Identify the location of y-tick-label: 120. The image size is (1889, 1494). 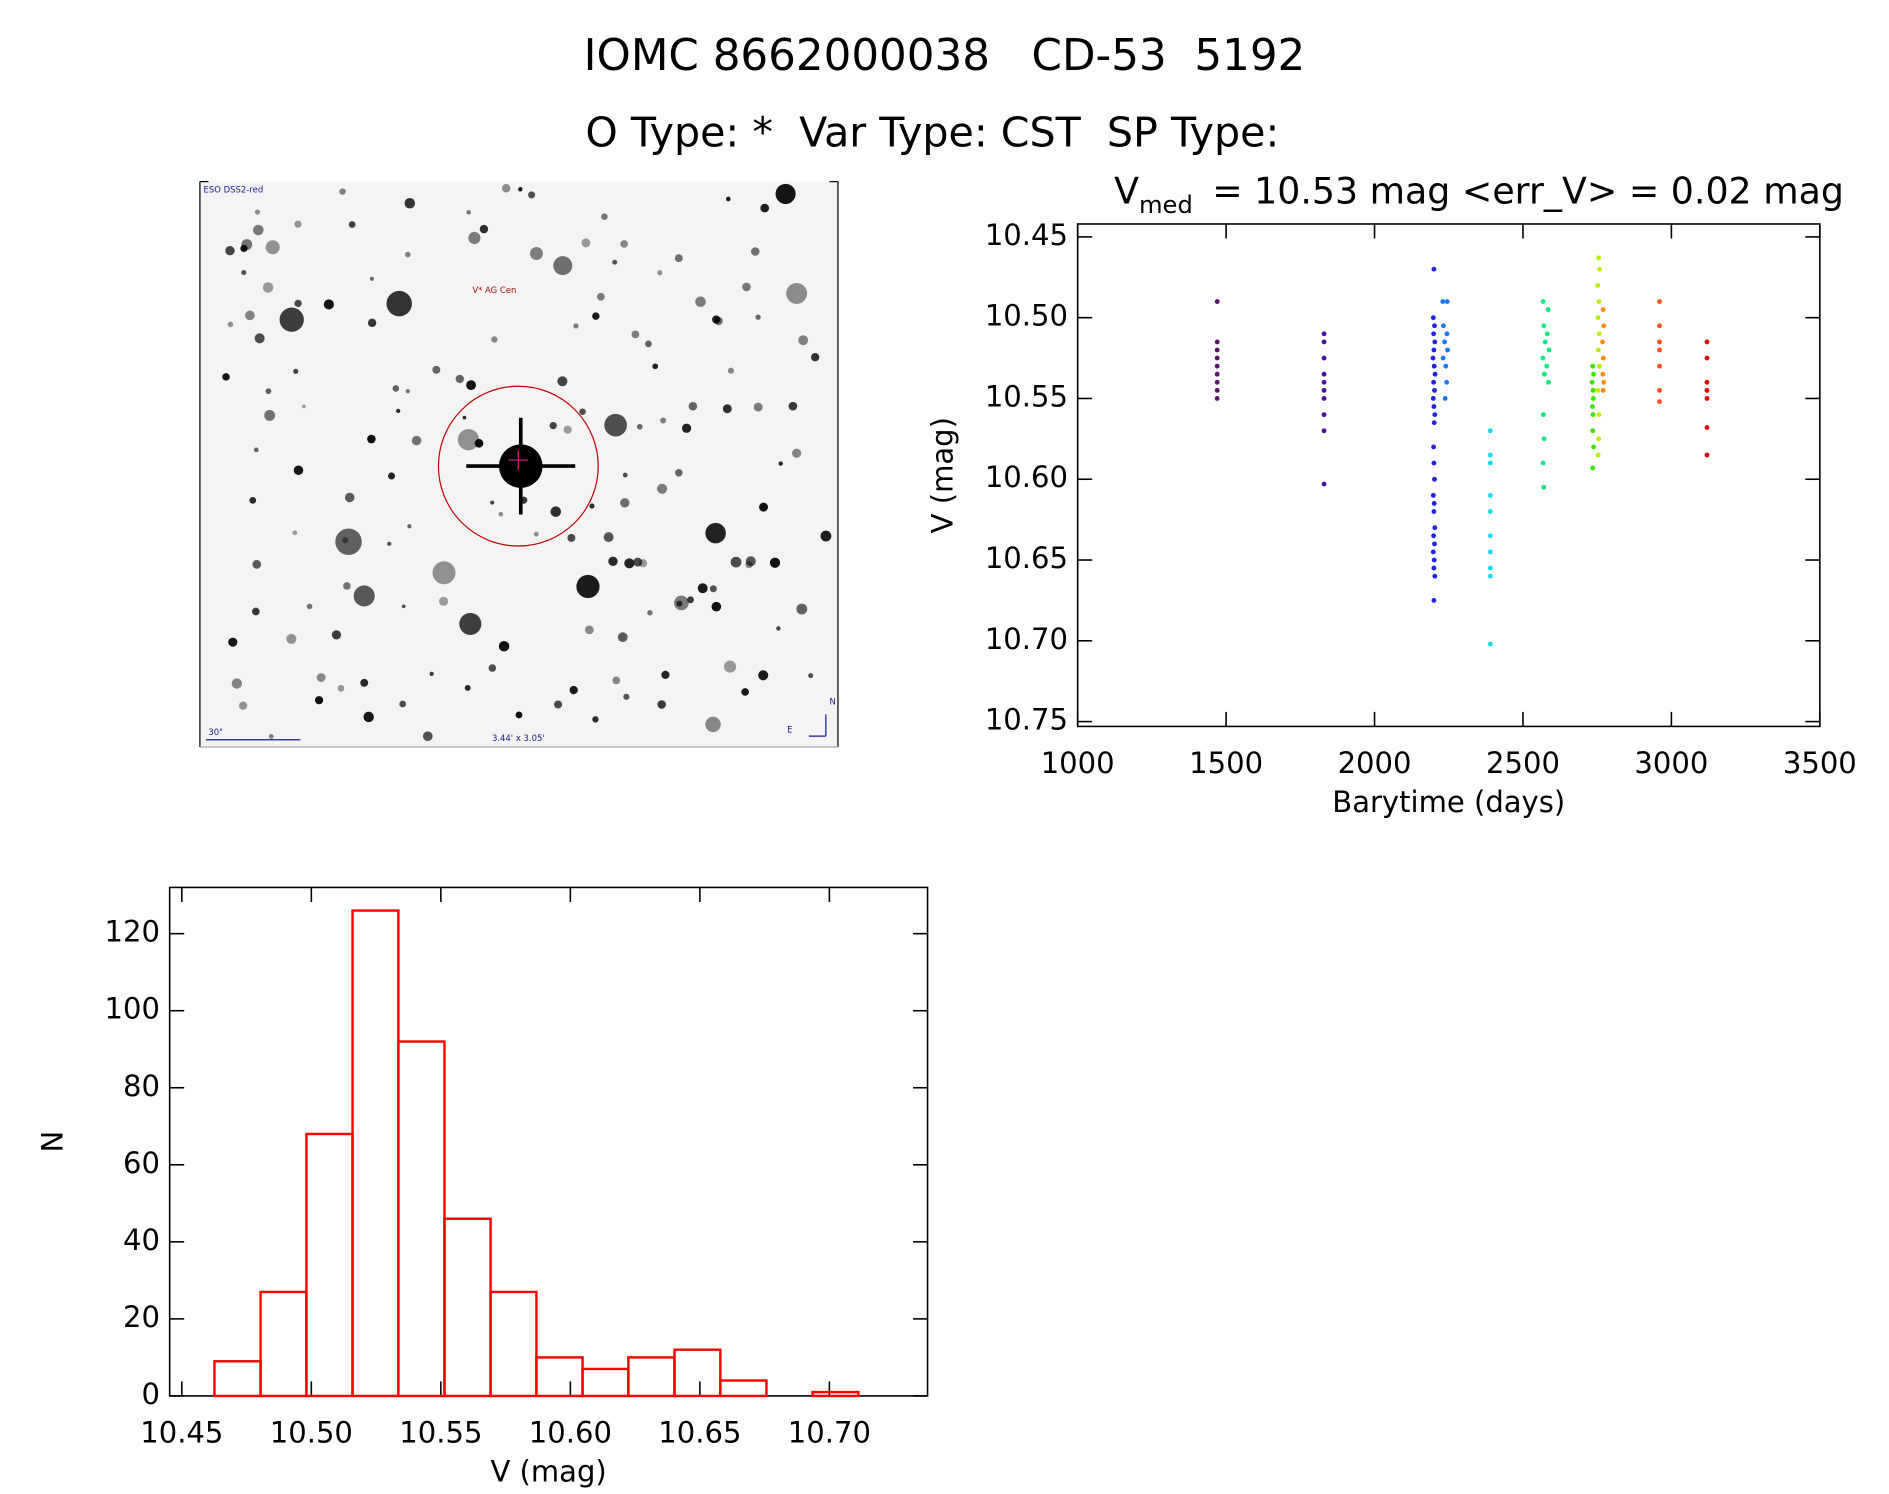
(132, 932).